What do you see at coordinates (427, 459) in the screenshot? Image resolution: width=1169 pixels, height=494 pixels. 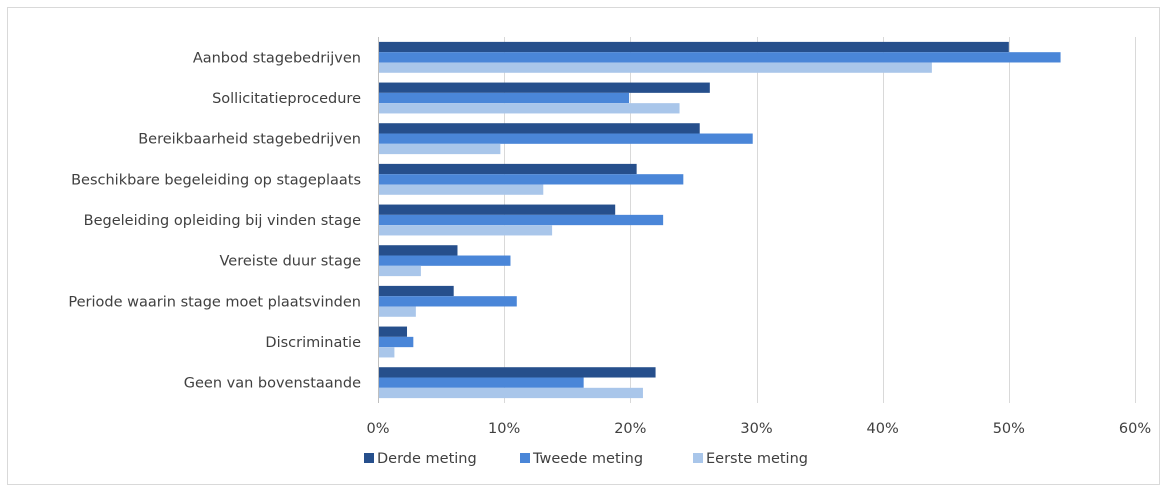 I see `legend-label: Derde meting` at bounding box center [427, 459].